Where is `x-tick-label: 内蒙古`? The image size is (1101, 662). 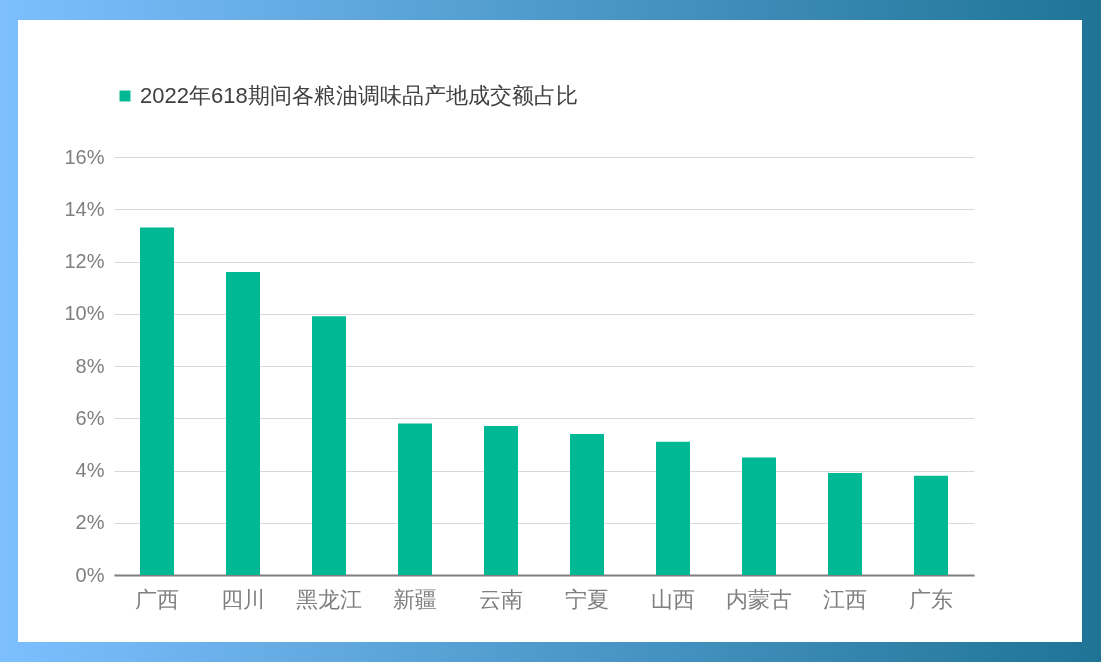
x-tick-label: 内蒙古 is located at coordinates (759, 599).